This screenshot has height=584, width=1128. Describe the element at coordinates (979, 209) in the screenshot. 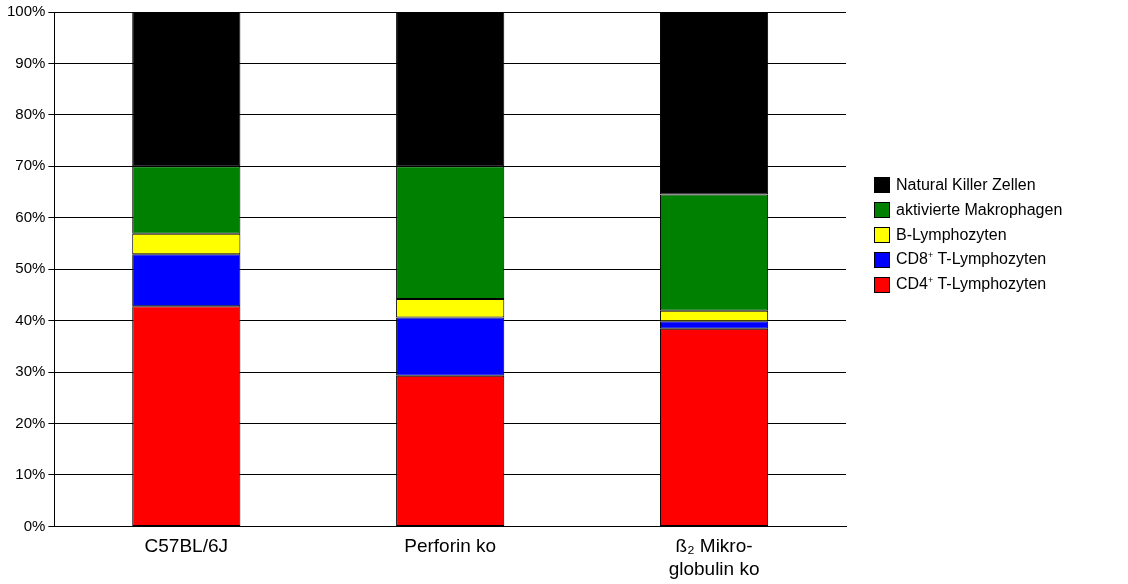

I see `legend-label: aktivierte Makrophagen` at that location.